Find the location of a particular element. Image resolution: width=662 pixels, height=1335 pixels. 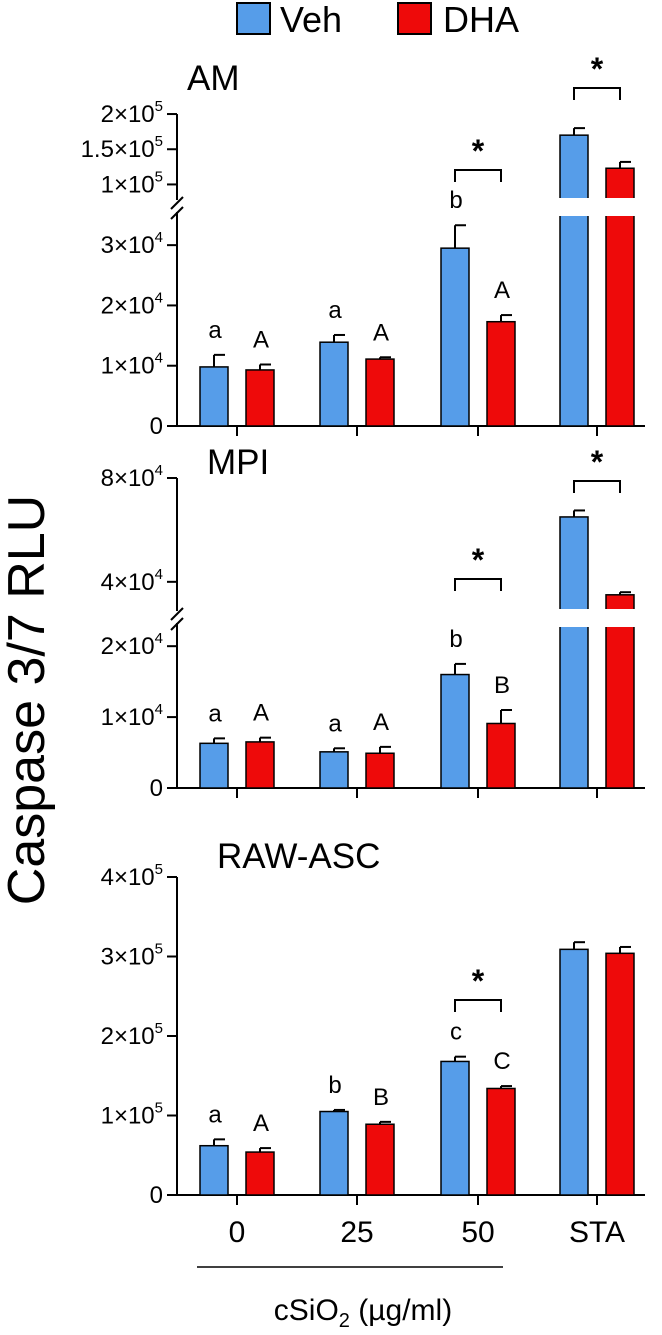

x-axis-title: cSiO2 (µg/ml) is located at coordinates (363, 1313).